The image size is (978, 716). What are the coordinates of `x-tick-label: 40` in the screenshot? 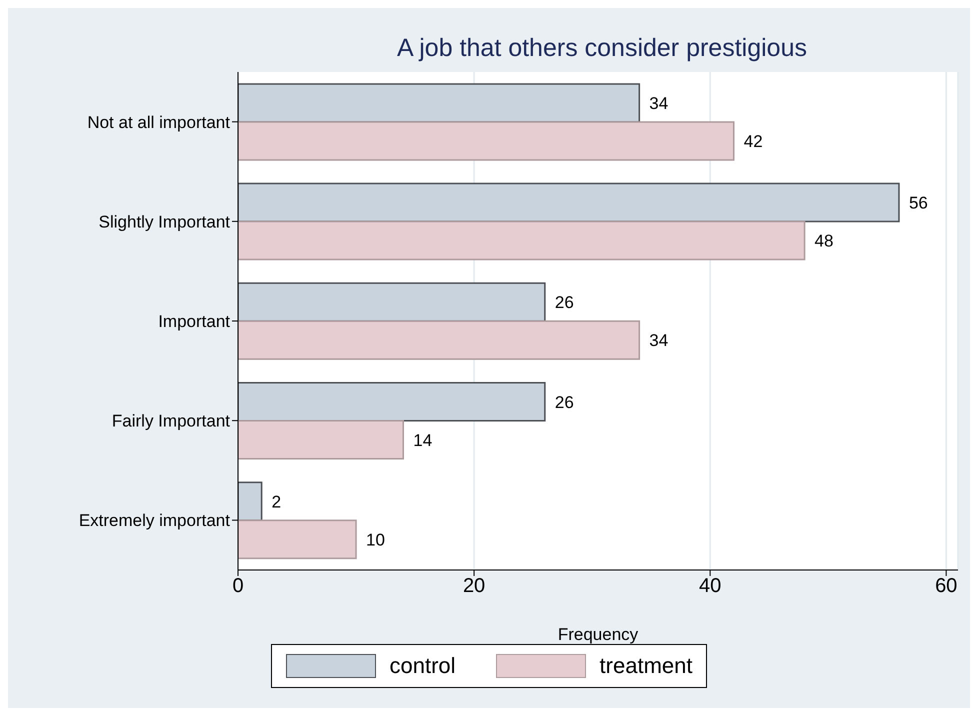 It's located at (710, 586).